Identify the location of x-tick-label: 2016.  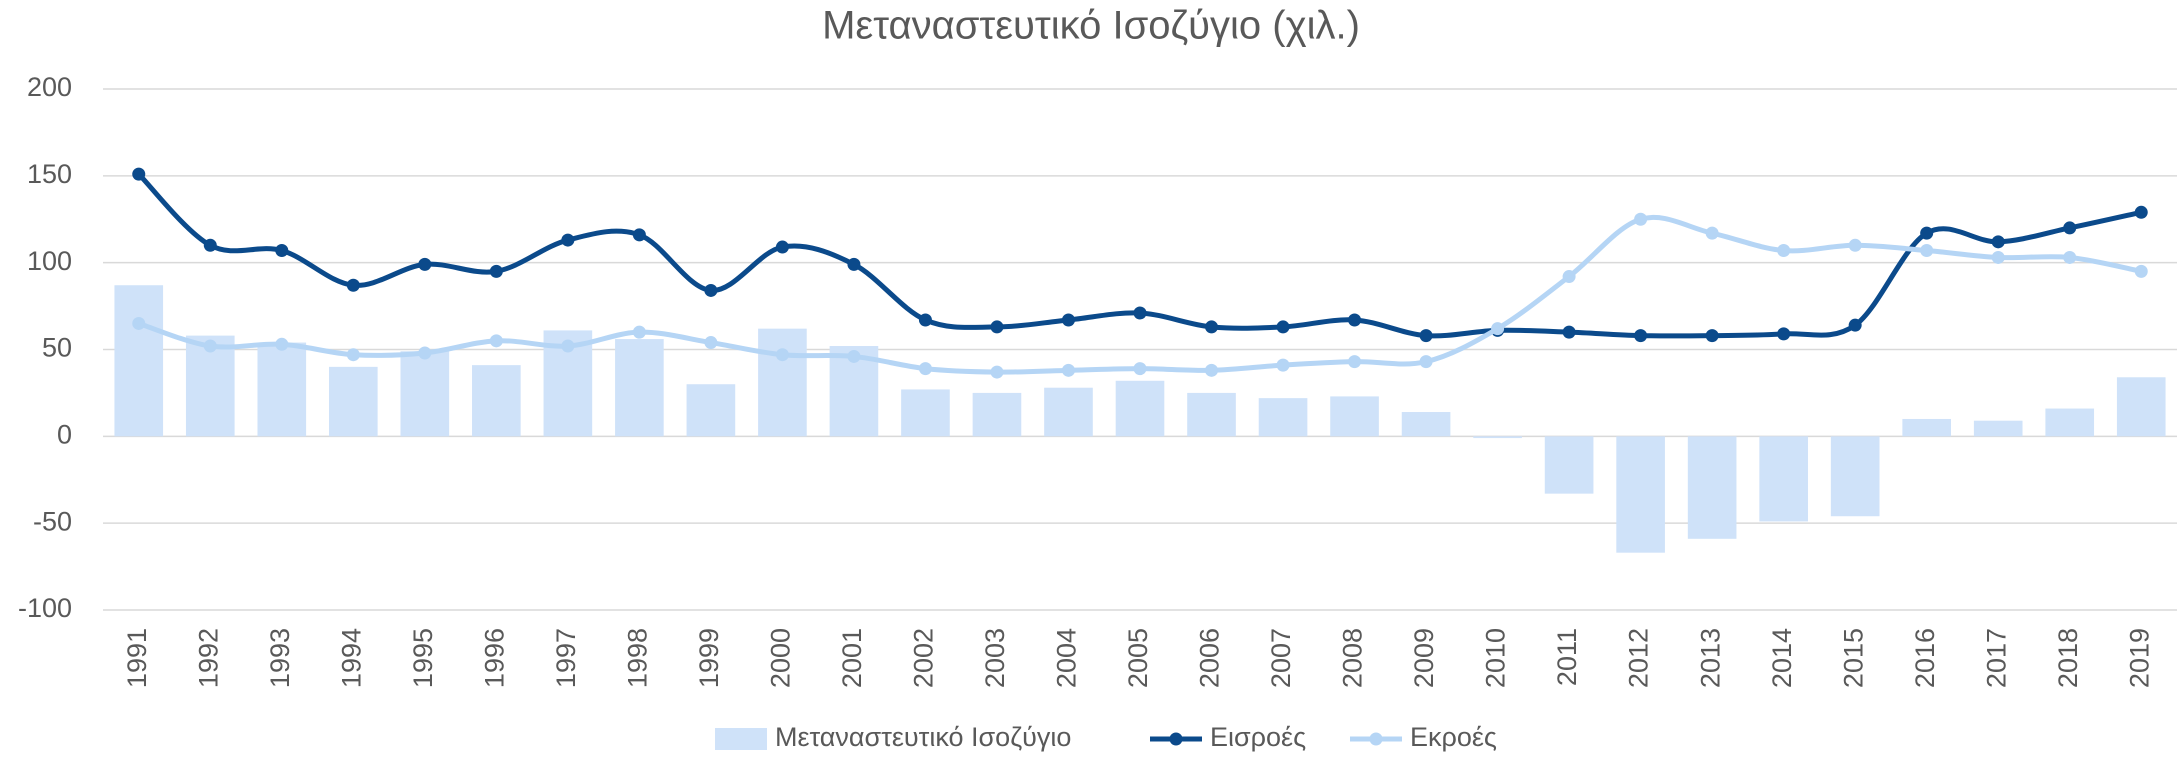
(1925, 658).